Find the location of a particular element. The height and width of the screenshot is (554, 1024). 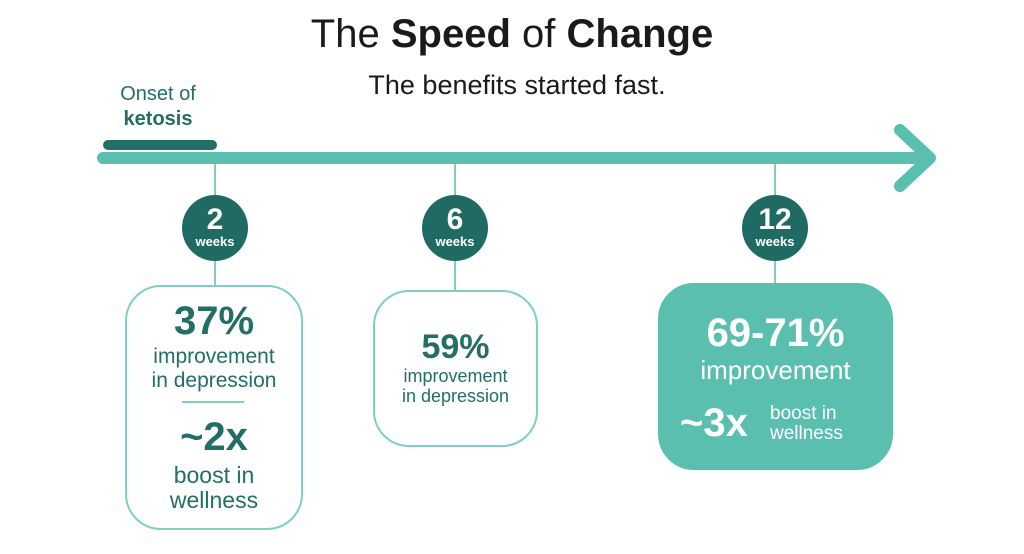

stat: 59% is located at coordinates (455, 347).